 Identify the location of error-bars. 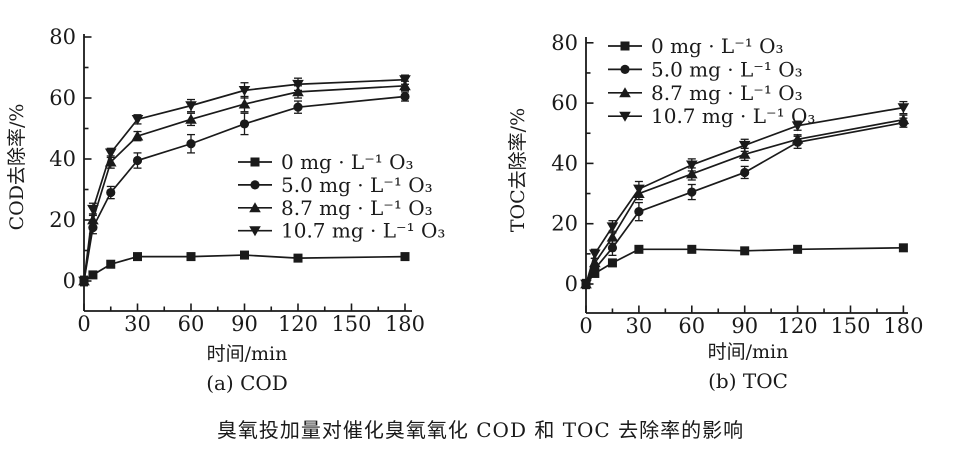
(745, 195).